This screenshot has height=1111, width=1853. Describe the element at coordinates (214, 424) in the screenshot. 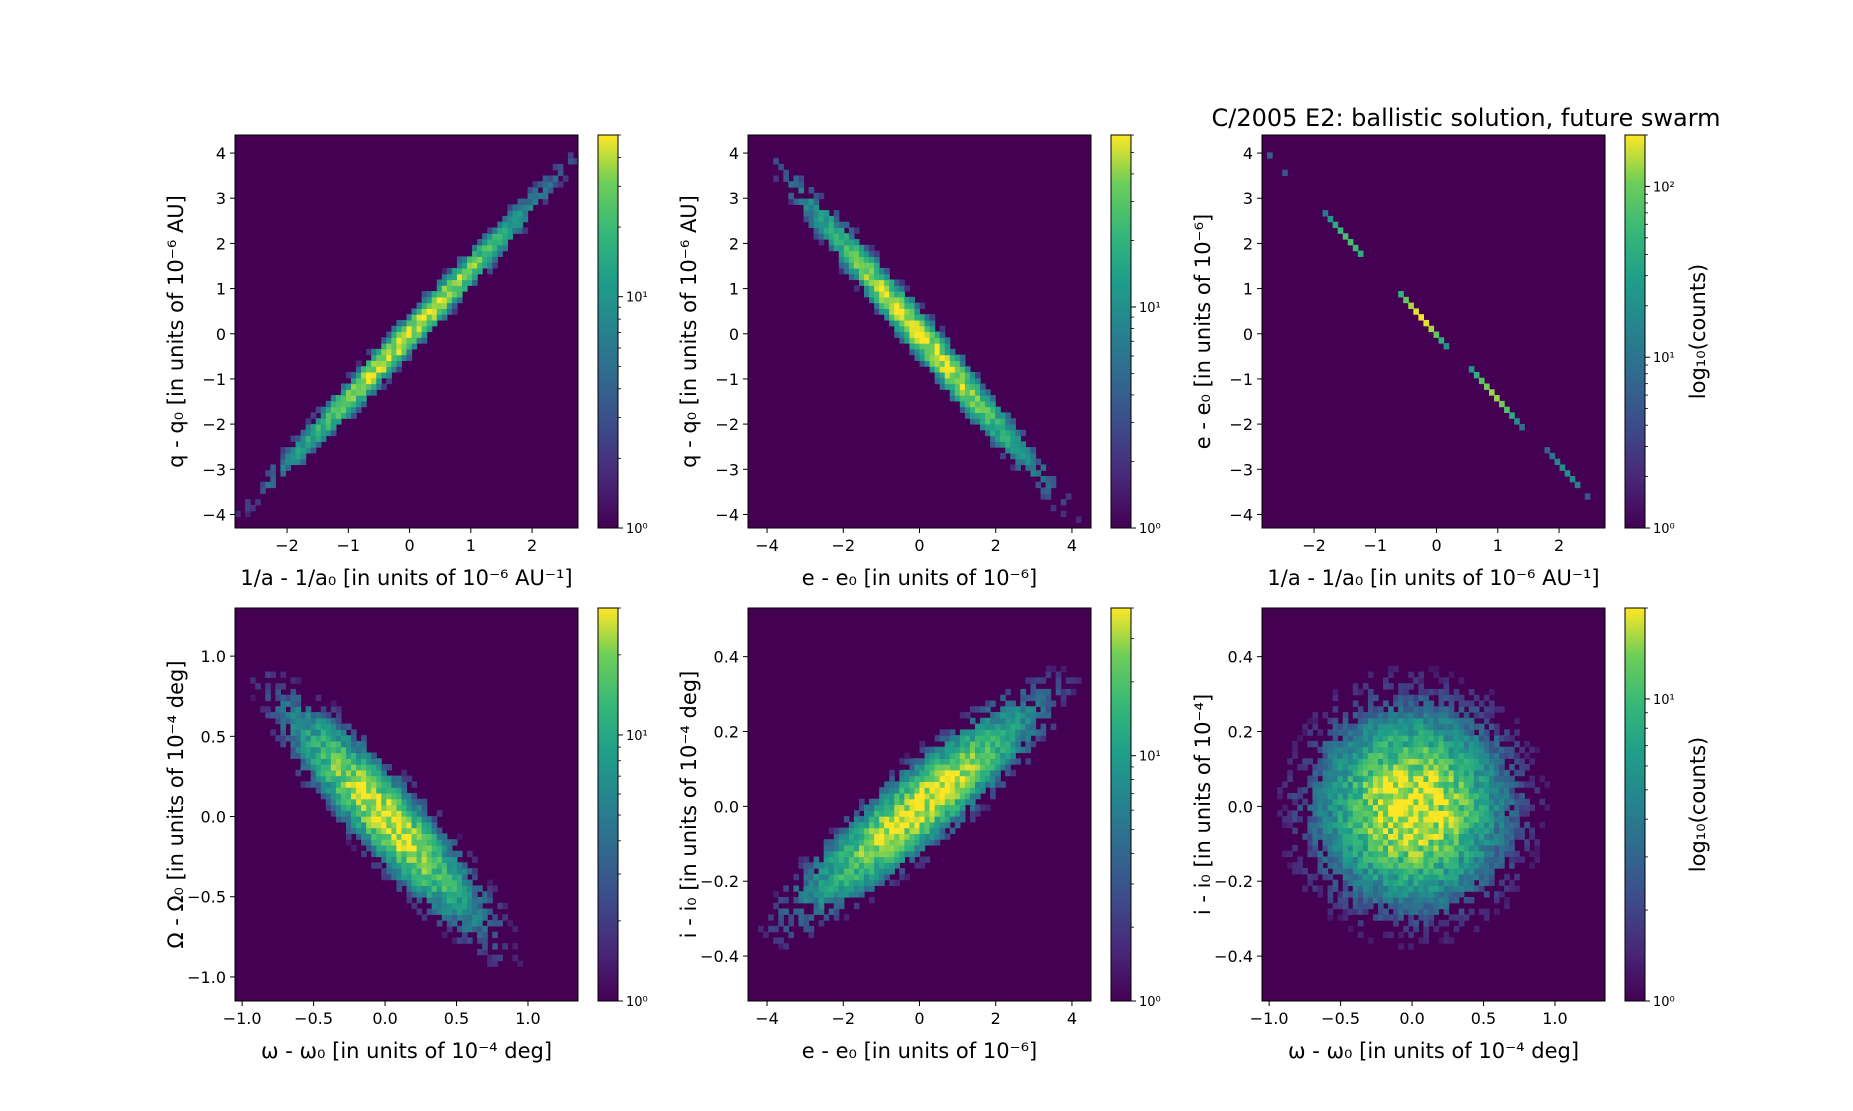

I see `y-tick-label: −2` at that location.